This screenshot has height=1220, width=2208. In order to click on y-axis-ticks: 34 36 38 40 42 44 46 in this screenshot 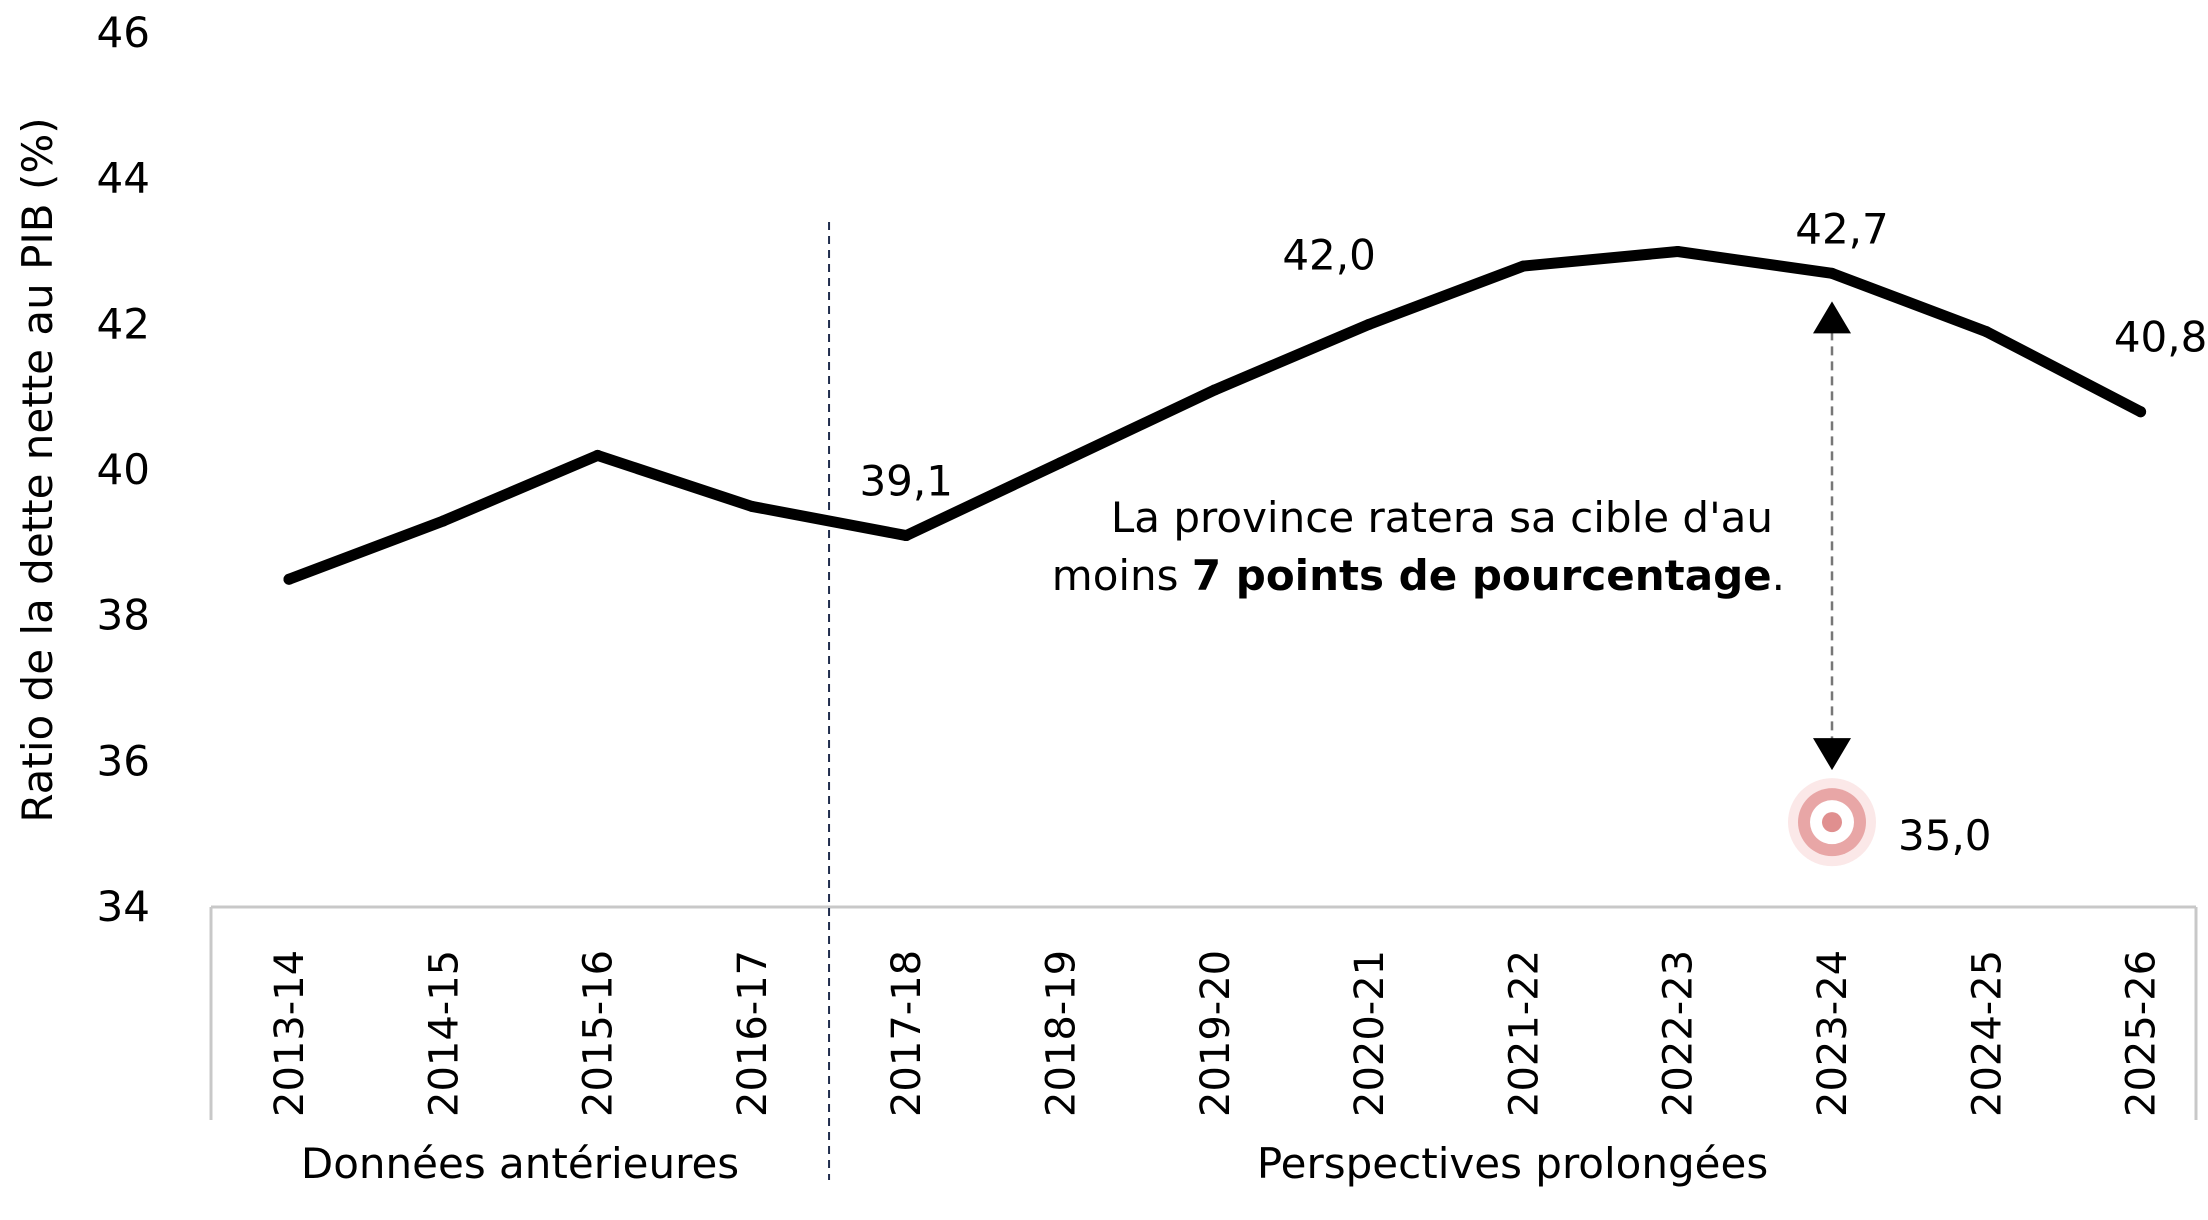, I will do `click(123, 469)`.